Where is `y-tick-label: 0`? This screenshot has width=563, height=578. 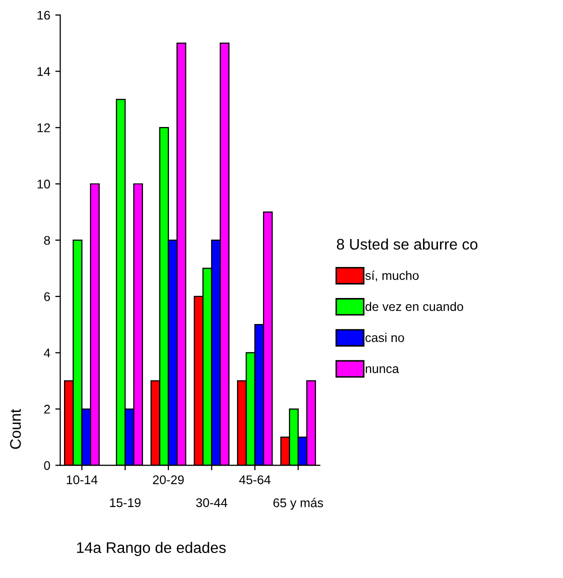 y-tick-label: 0 is located at coordinates (47, 465).